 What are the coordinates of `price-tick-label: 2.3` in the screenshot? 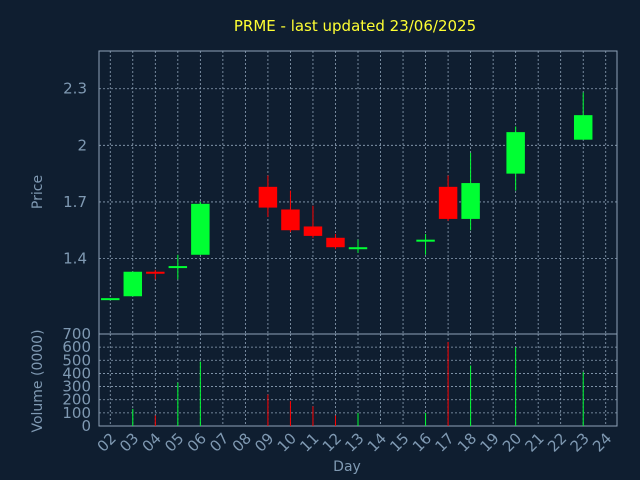 It's located at (75, 89).